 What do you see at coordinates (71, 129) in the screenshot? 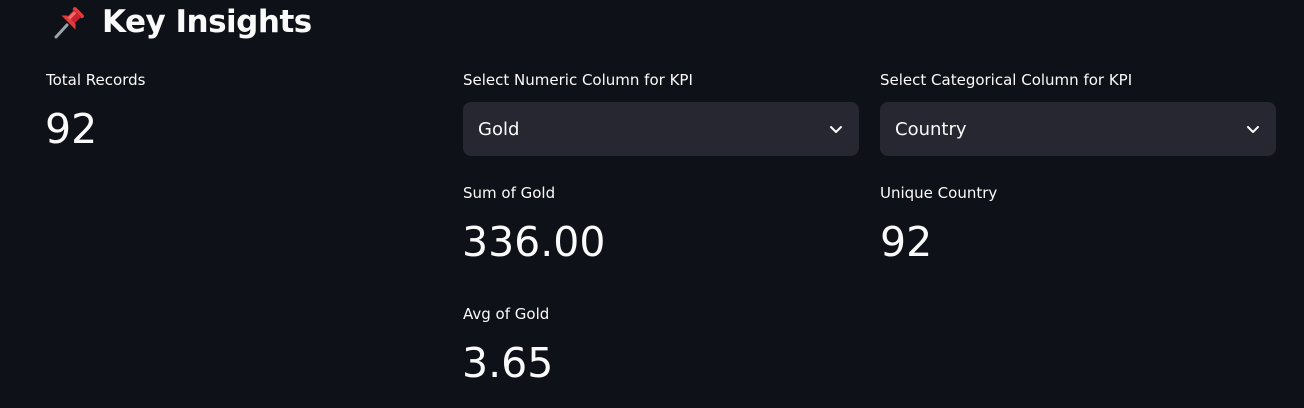
I see `total-records-value: 92` at bounding box center [71, 129].